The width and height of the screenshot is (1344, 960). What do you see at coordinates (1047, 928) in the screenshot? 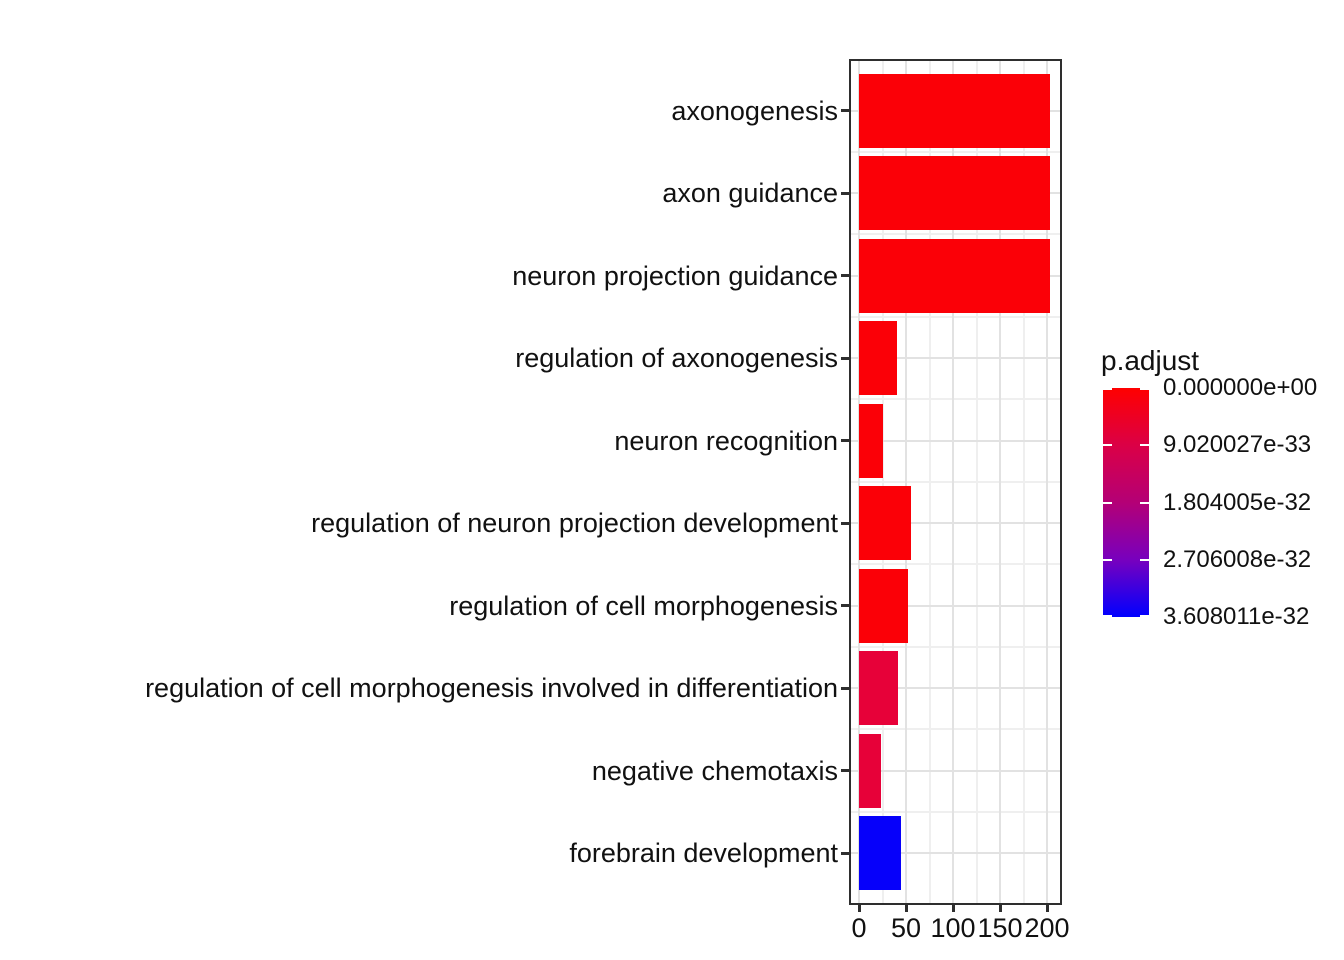
I see `x-axis-tick-label: 200` at bounding box center [1047, 928].